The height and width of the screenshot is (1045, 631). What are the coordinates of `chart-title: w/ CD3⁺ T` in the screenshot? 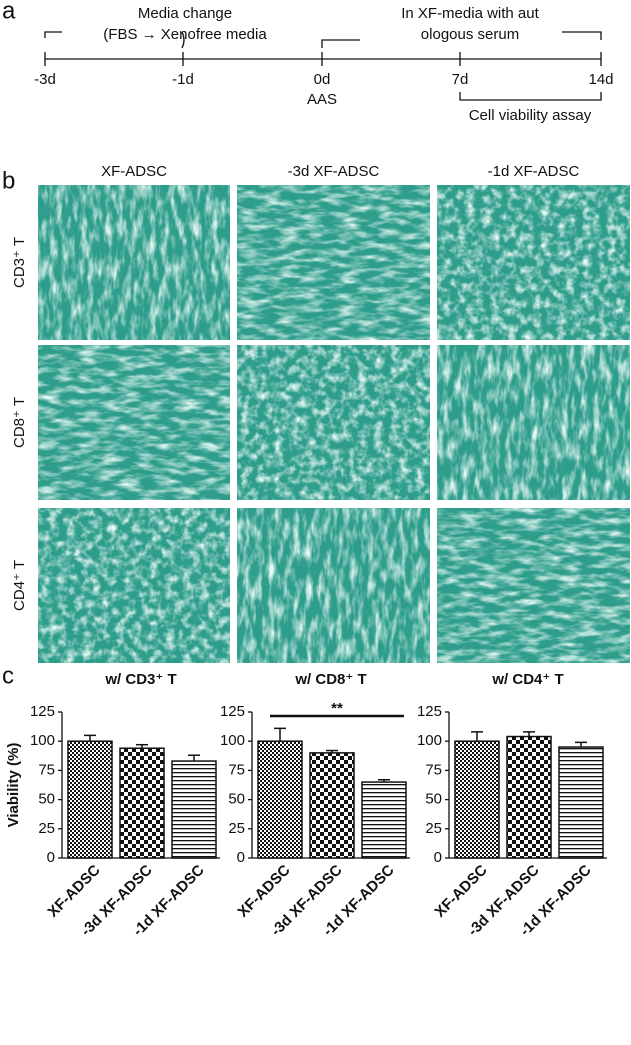 It's located at (140, 679).